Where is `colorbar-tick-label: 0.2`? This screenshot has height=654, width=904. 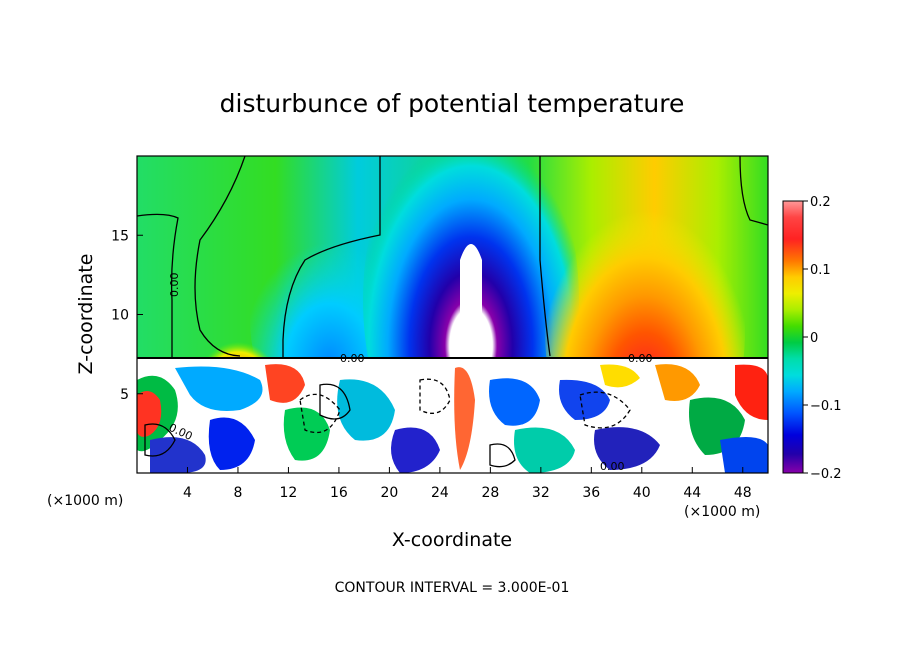
colorbar-tick-label: 0.2 is located at coordinates (820, 202).